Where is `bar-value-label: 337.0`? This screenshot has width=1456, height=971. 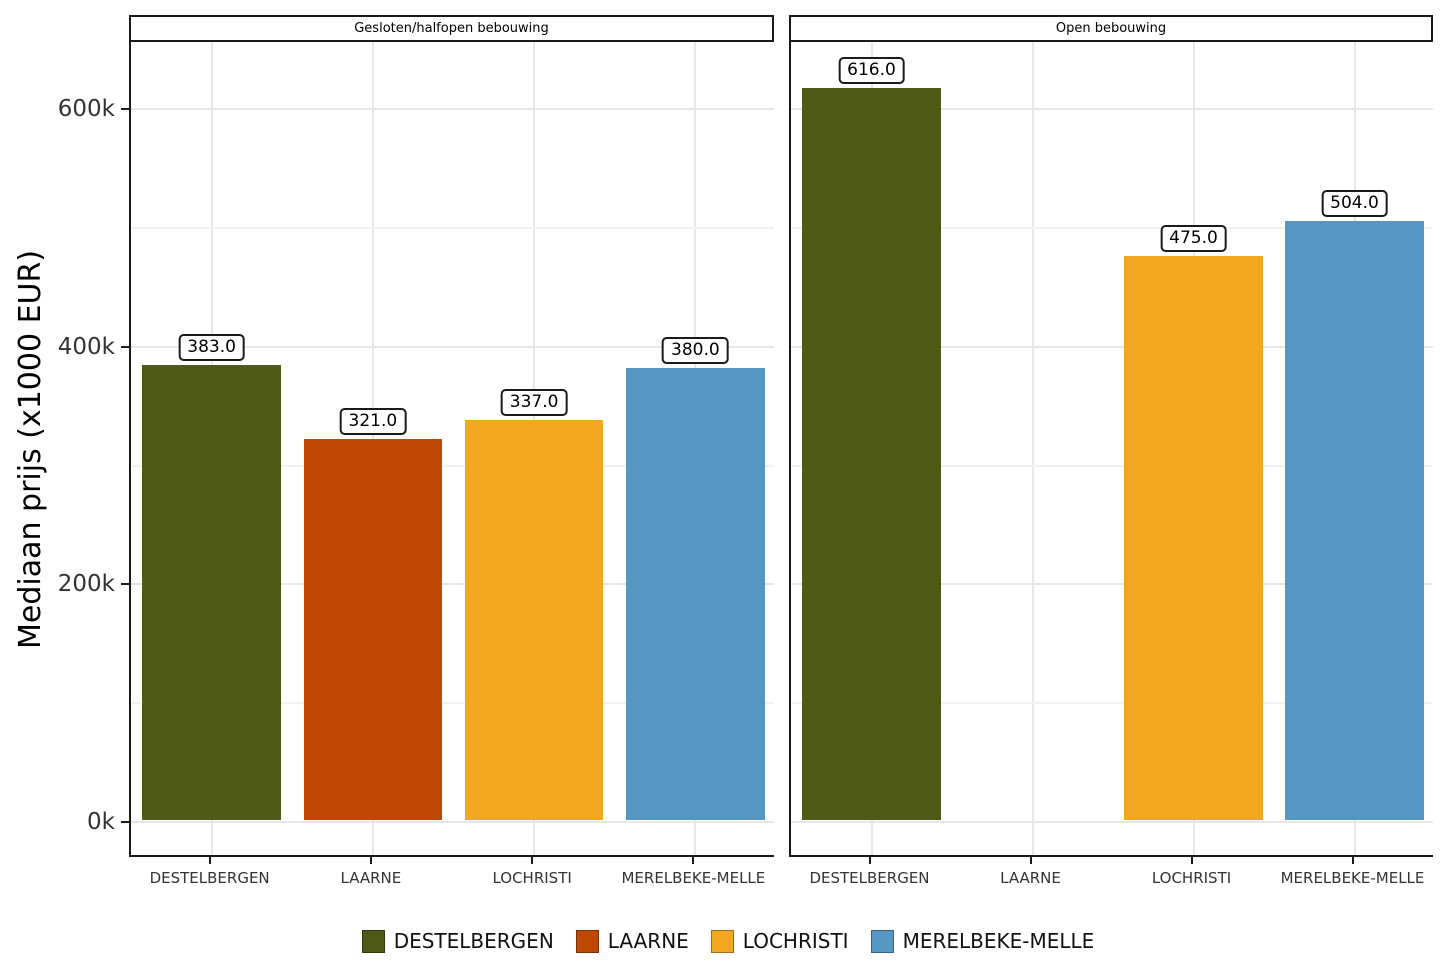
bar-value-label: 337.0 is located at coordinates (534, 402).